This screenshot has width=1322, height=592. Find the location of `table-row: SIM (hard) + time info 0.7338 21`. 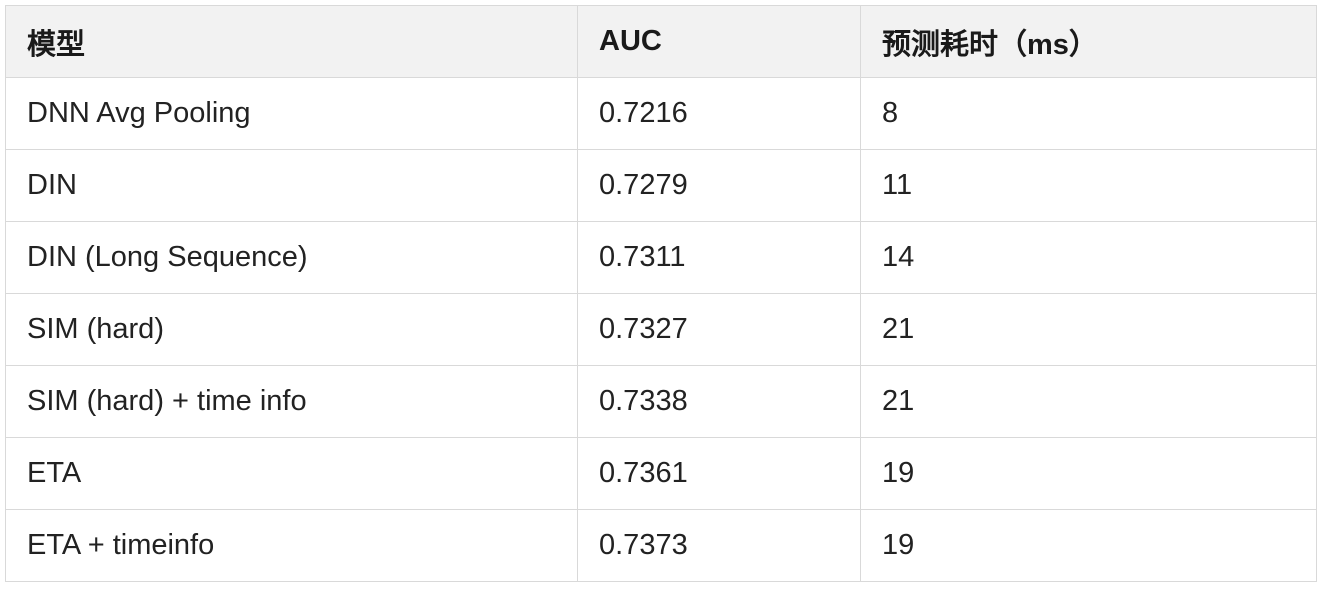

table-row: SIM (hard) + time info 0.7338 21 is located at coordinates (661, 401).